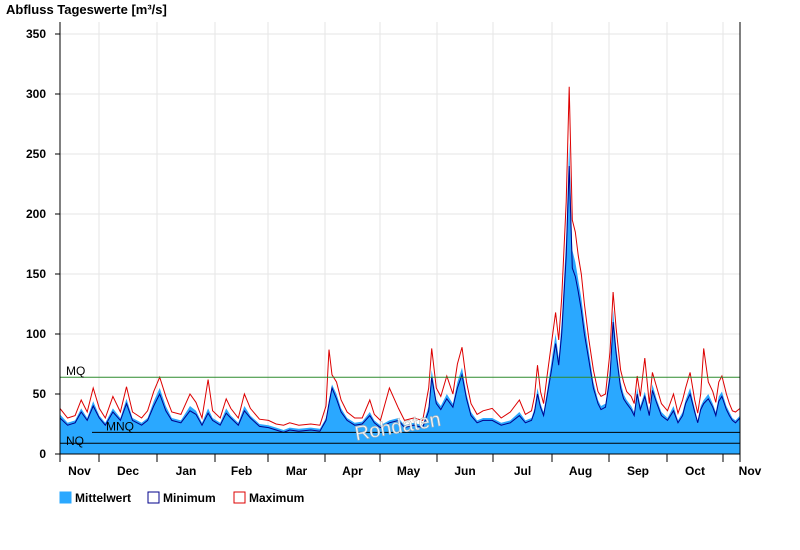 The height and width of the screenshot is (550, 800). What do you see at coordinates (36, 94) in the screenshot?
I see `y-tick-label: 300` at bounding box center [36, 94].